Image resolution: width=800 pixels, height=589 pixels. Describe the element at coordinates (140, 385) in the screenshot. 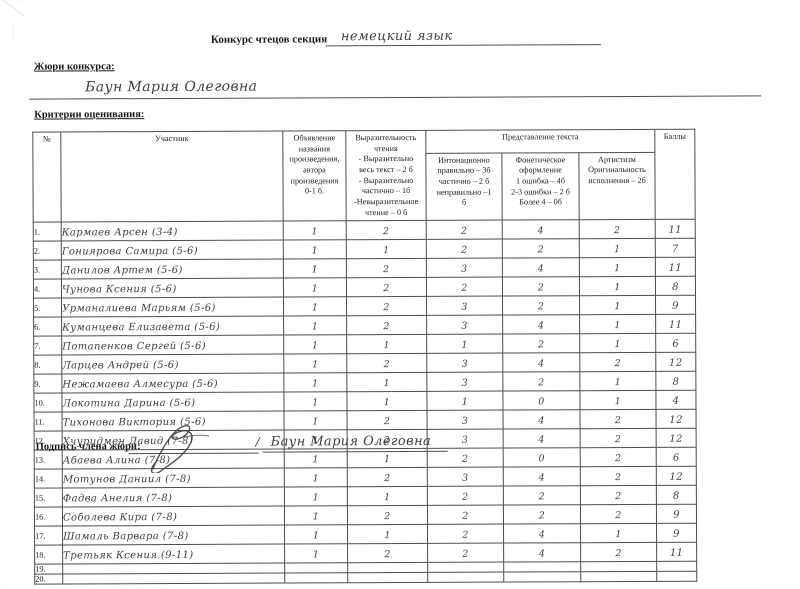

I see `participant-name-handwritten: Нежамаева Алмесура (5-6)` at that location.